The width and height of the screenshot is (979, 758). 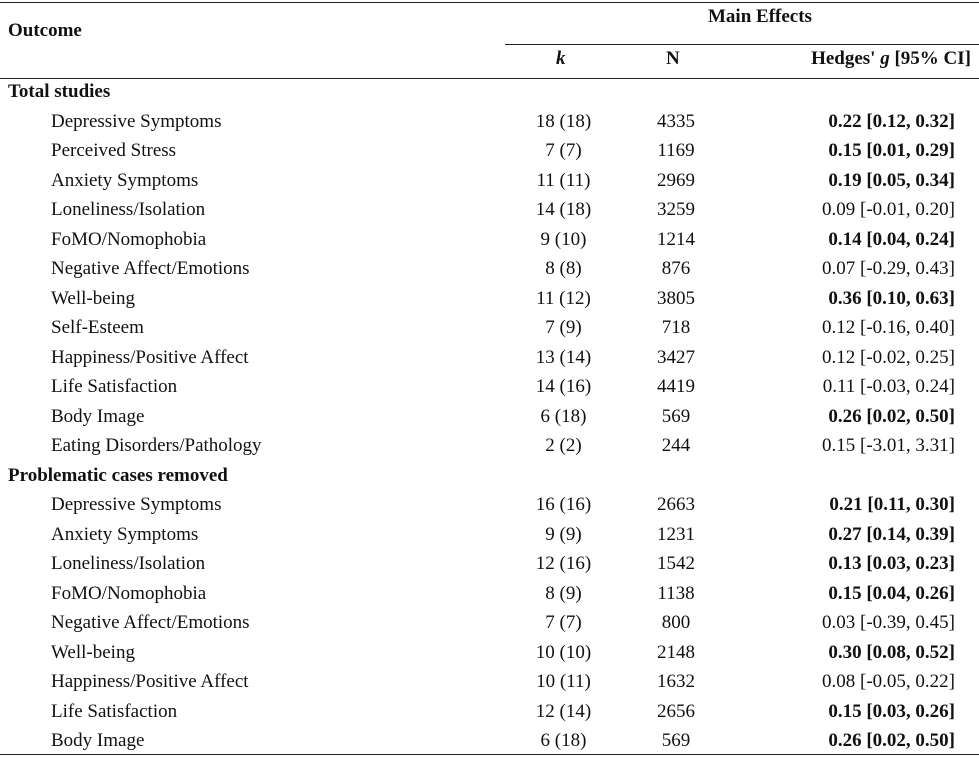 What do you see at coordinates (888, 357) in the screenshot?
I see `hedges-g-cell: 0.12 [-0.02, 0.25]` at bounding box center [888, 357].